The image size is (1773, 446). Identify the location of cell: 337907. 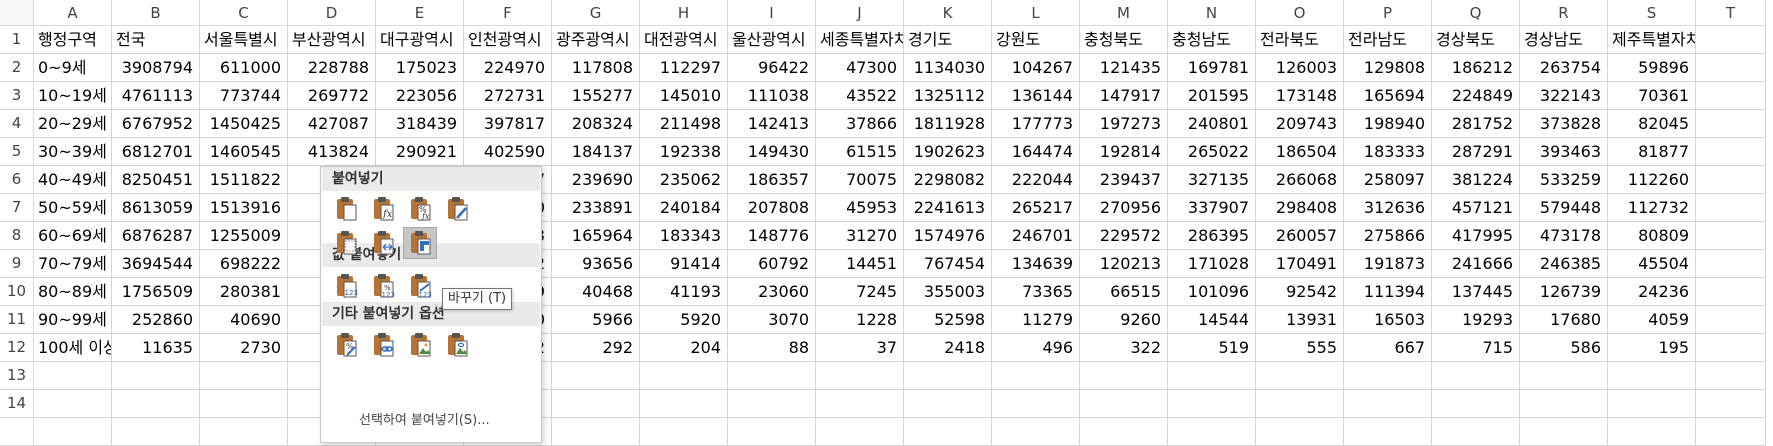
(1212, 208).